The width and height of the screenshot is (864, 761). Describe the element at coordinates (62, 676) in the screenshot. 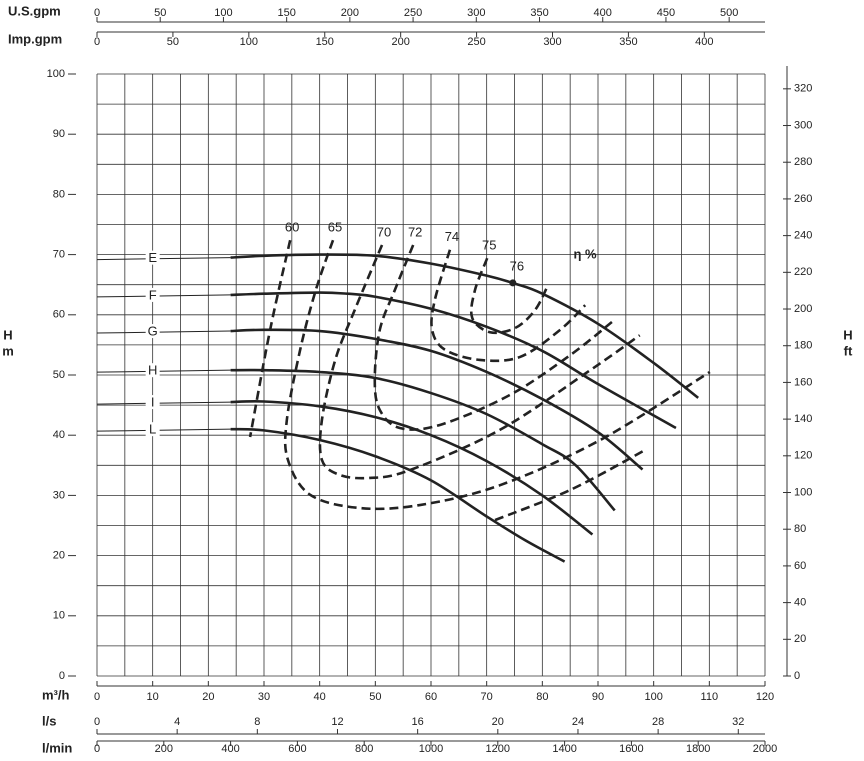

I see `y-tick-label: 0` at that location.